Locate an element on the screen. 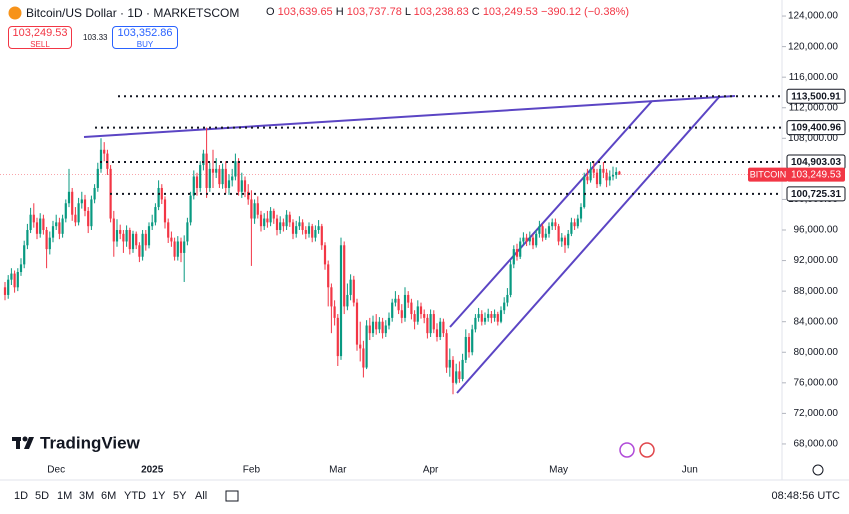 This screenshot has width=849, height=514. range-button: 1M is located at coordinates (65, 496).